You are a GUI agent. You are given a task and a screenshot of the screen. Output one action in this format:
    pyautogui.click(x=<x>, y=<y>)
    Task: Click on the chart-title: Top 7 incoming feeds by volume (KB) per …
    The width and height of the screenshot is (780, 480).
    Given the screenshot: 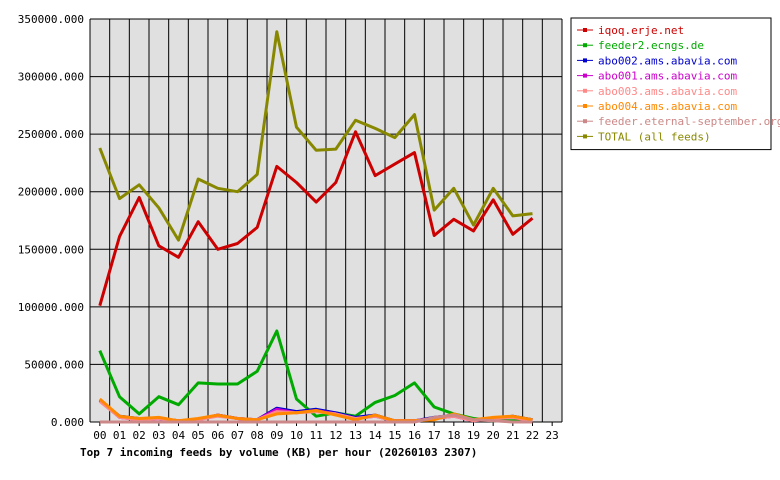 What is the action you would take?
    pyautogui.click(x=278, y=452)
    